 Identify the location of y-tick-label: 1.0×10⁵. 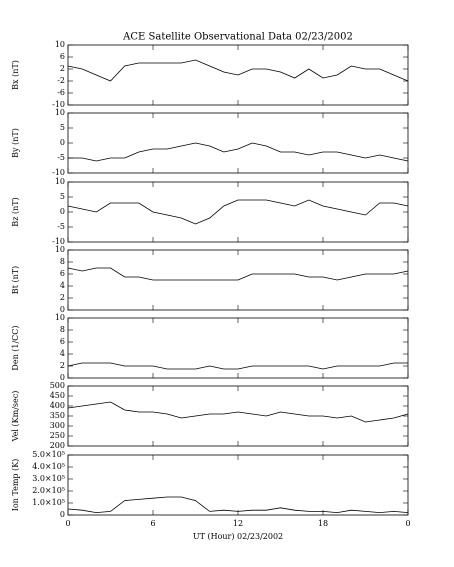
(48, 502).